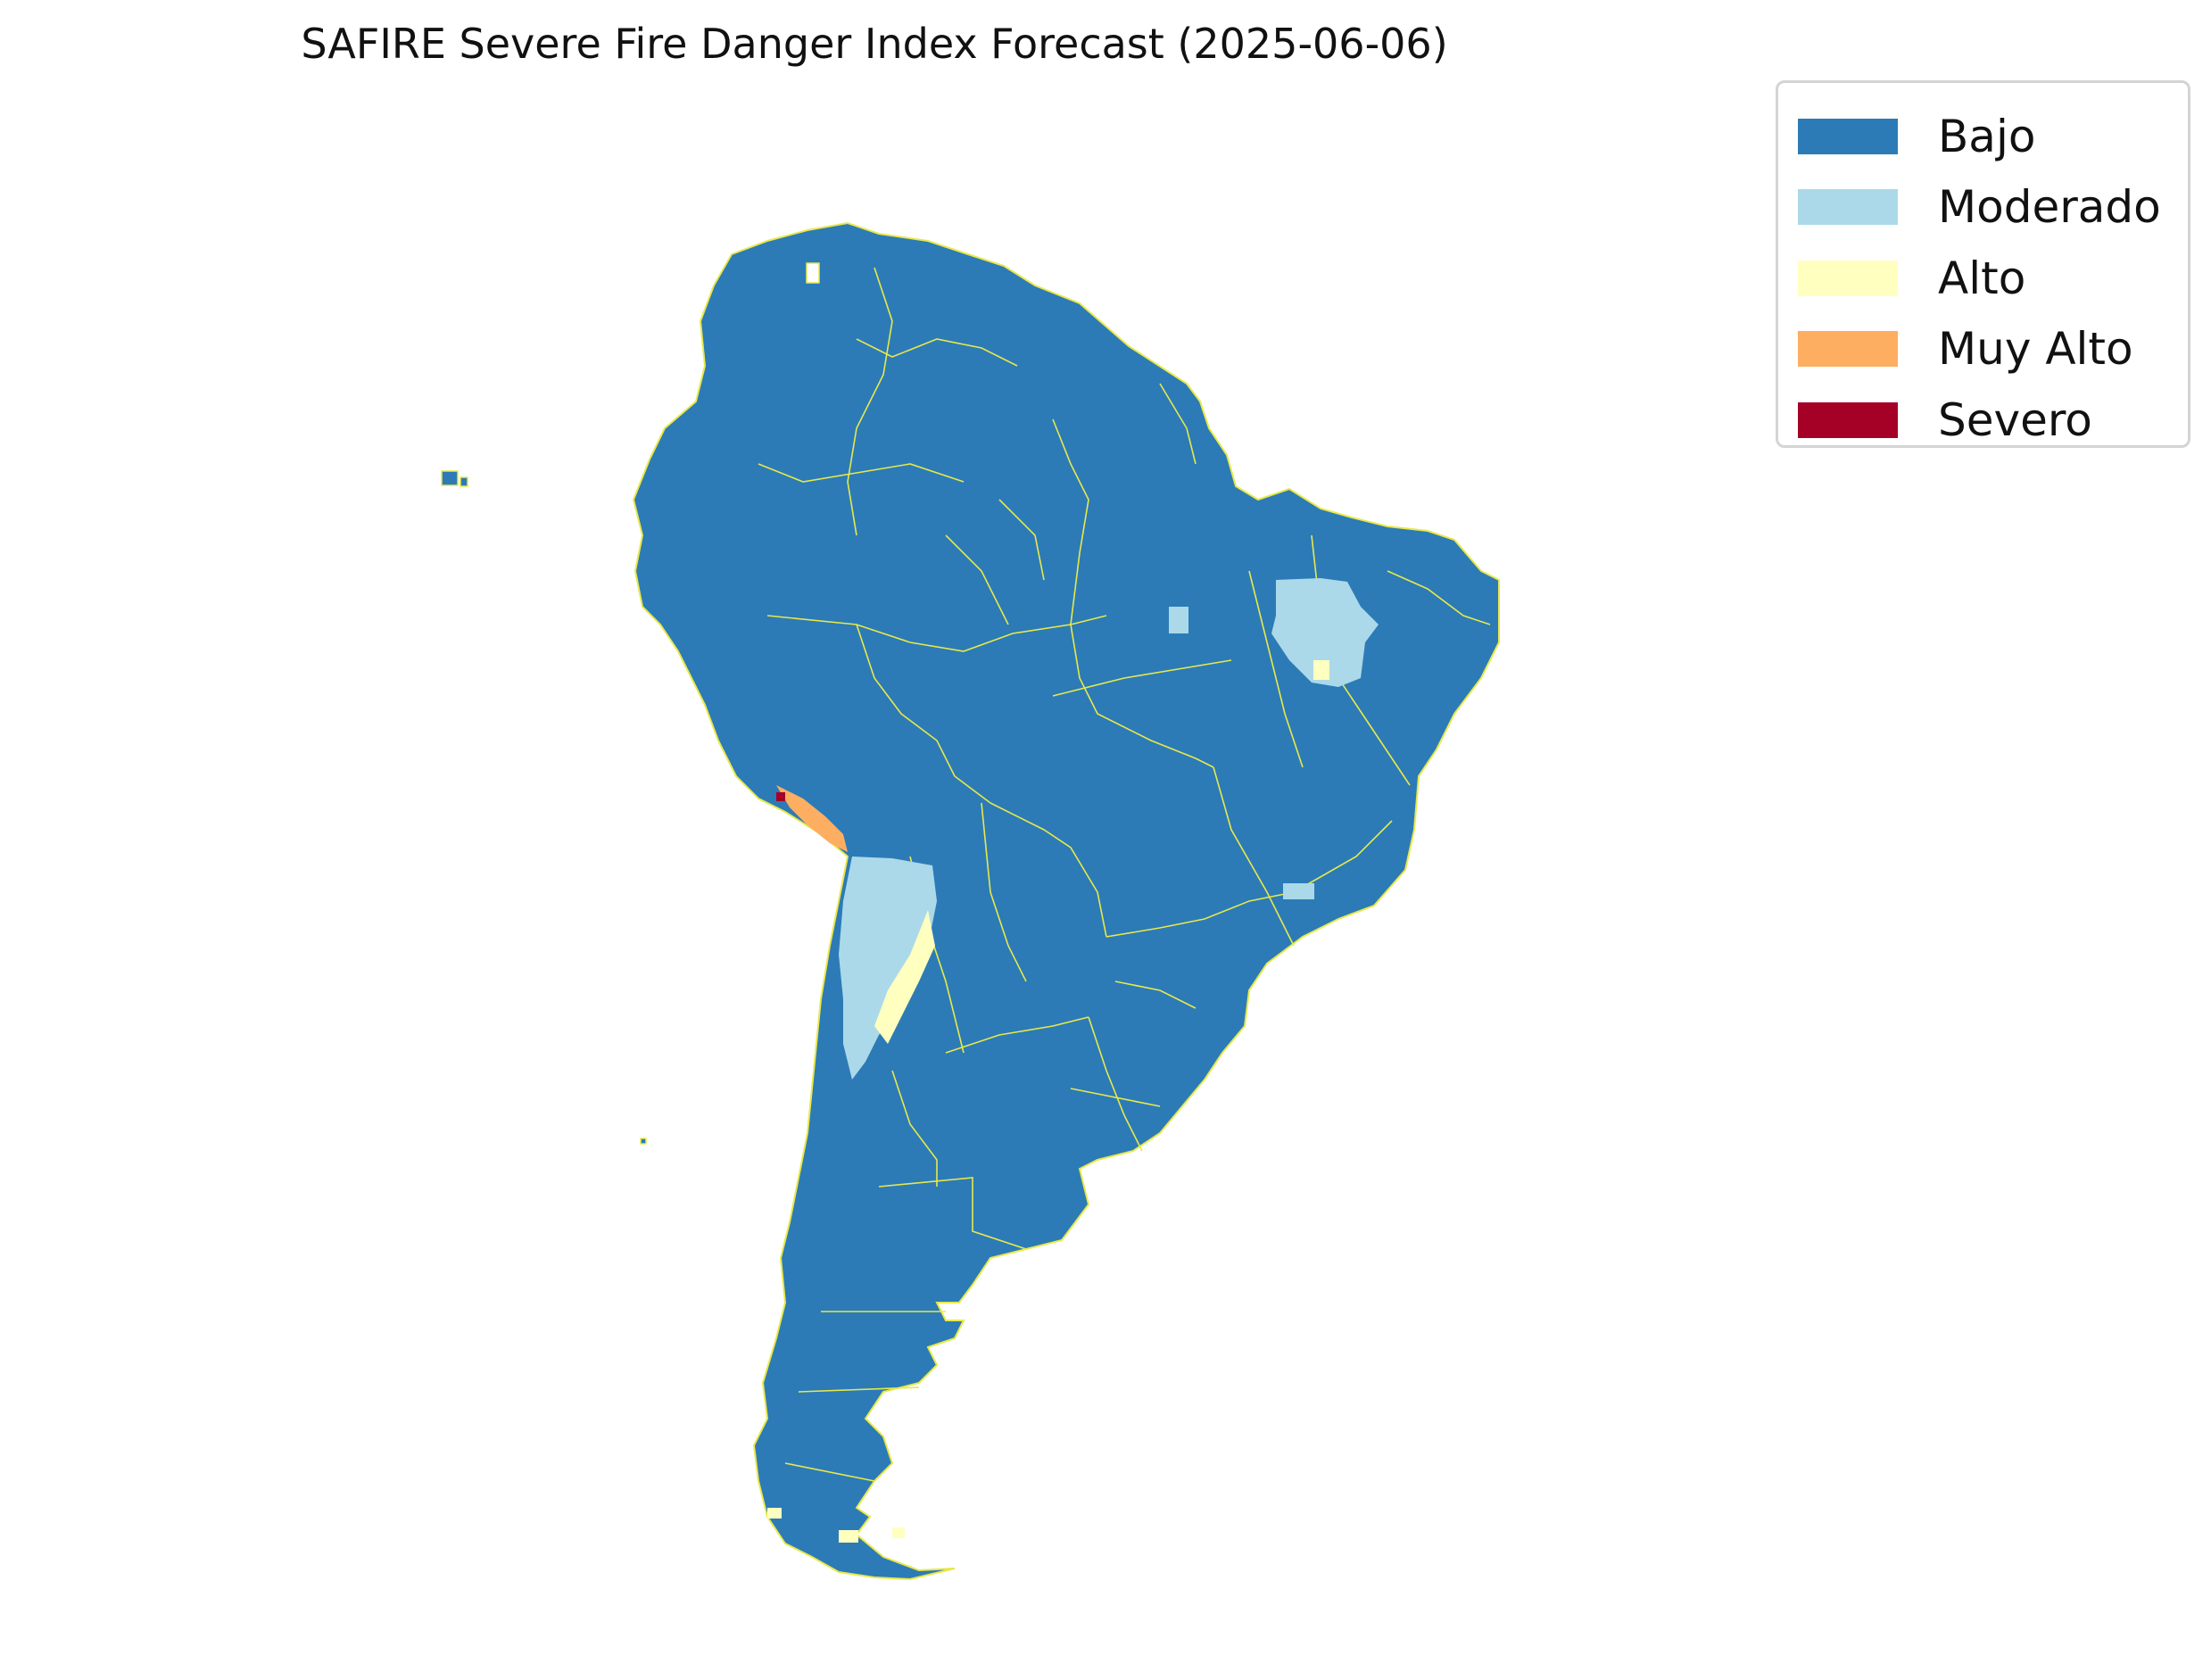 The height and width of the screenshot is (1680, 2211). What do you see at coordinates (1109, 829) in the screenshot?
I see `moderado-areas` at bounding box center [1109, 829].